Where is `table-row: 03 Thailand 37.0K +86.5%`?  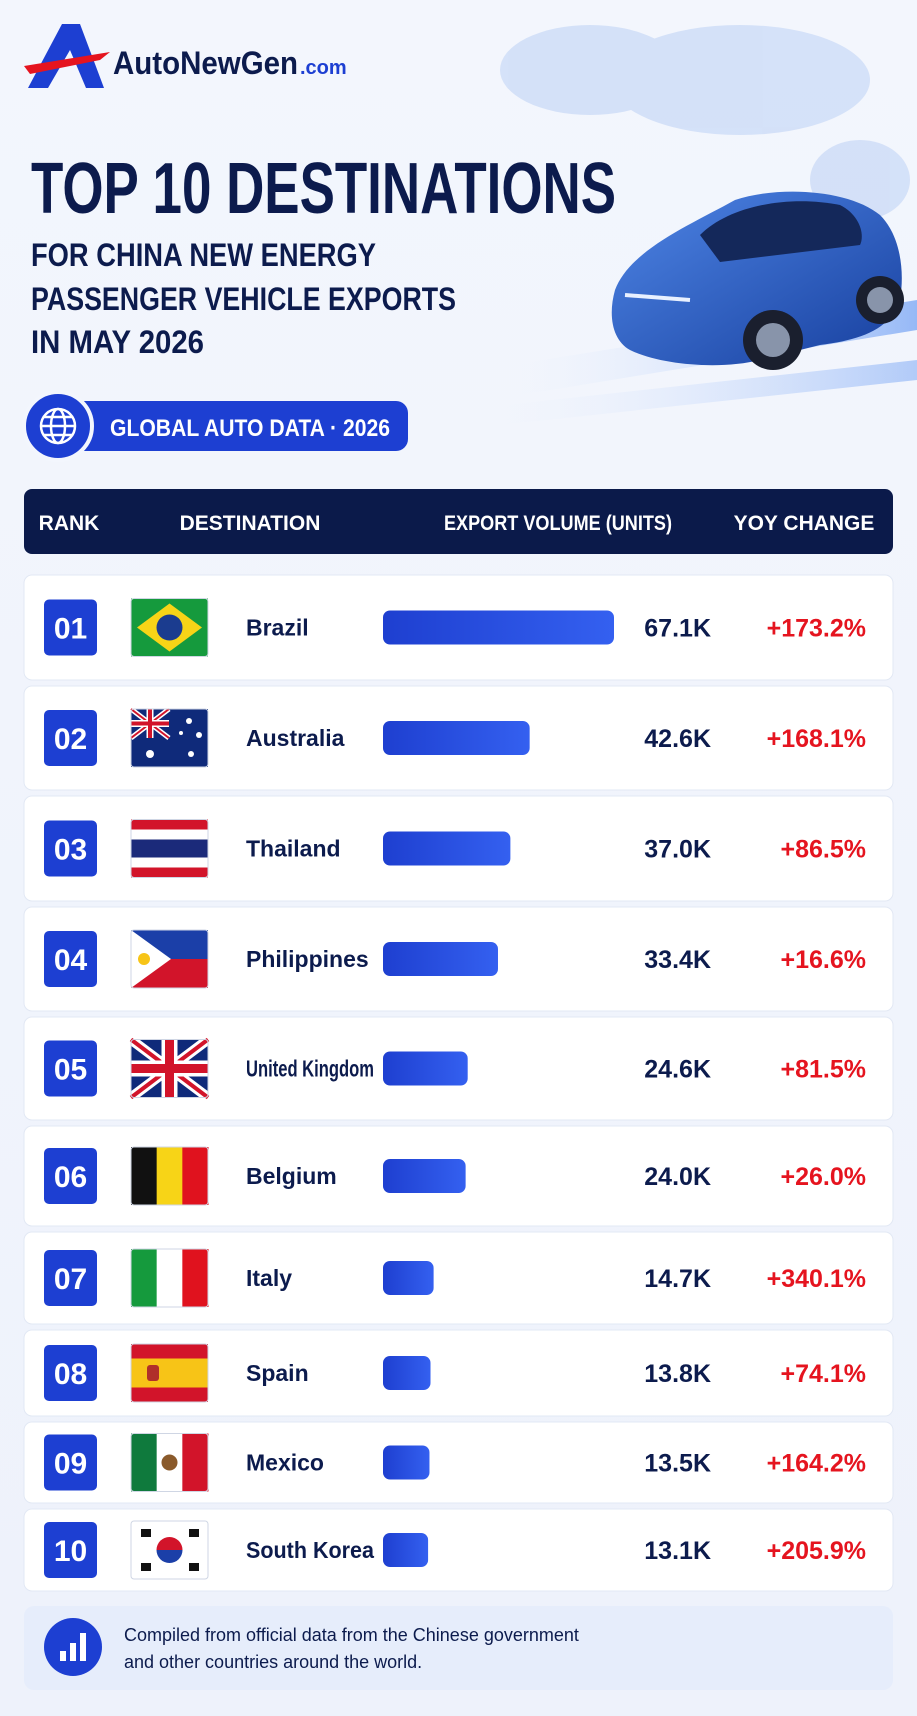 table-row: 03 Thailand 37.0K +86.5% is located at coordinates (458, 848).